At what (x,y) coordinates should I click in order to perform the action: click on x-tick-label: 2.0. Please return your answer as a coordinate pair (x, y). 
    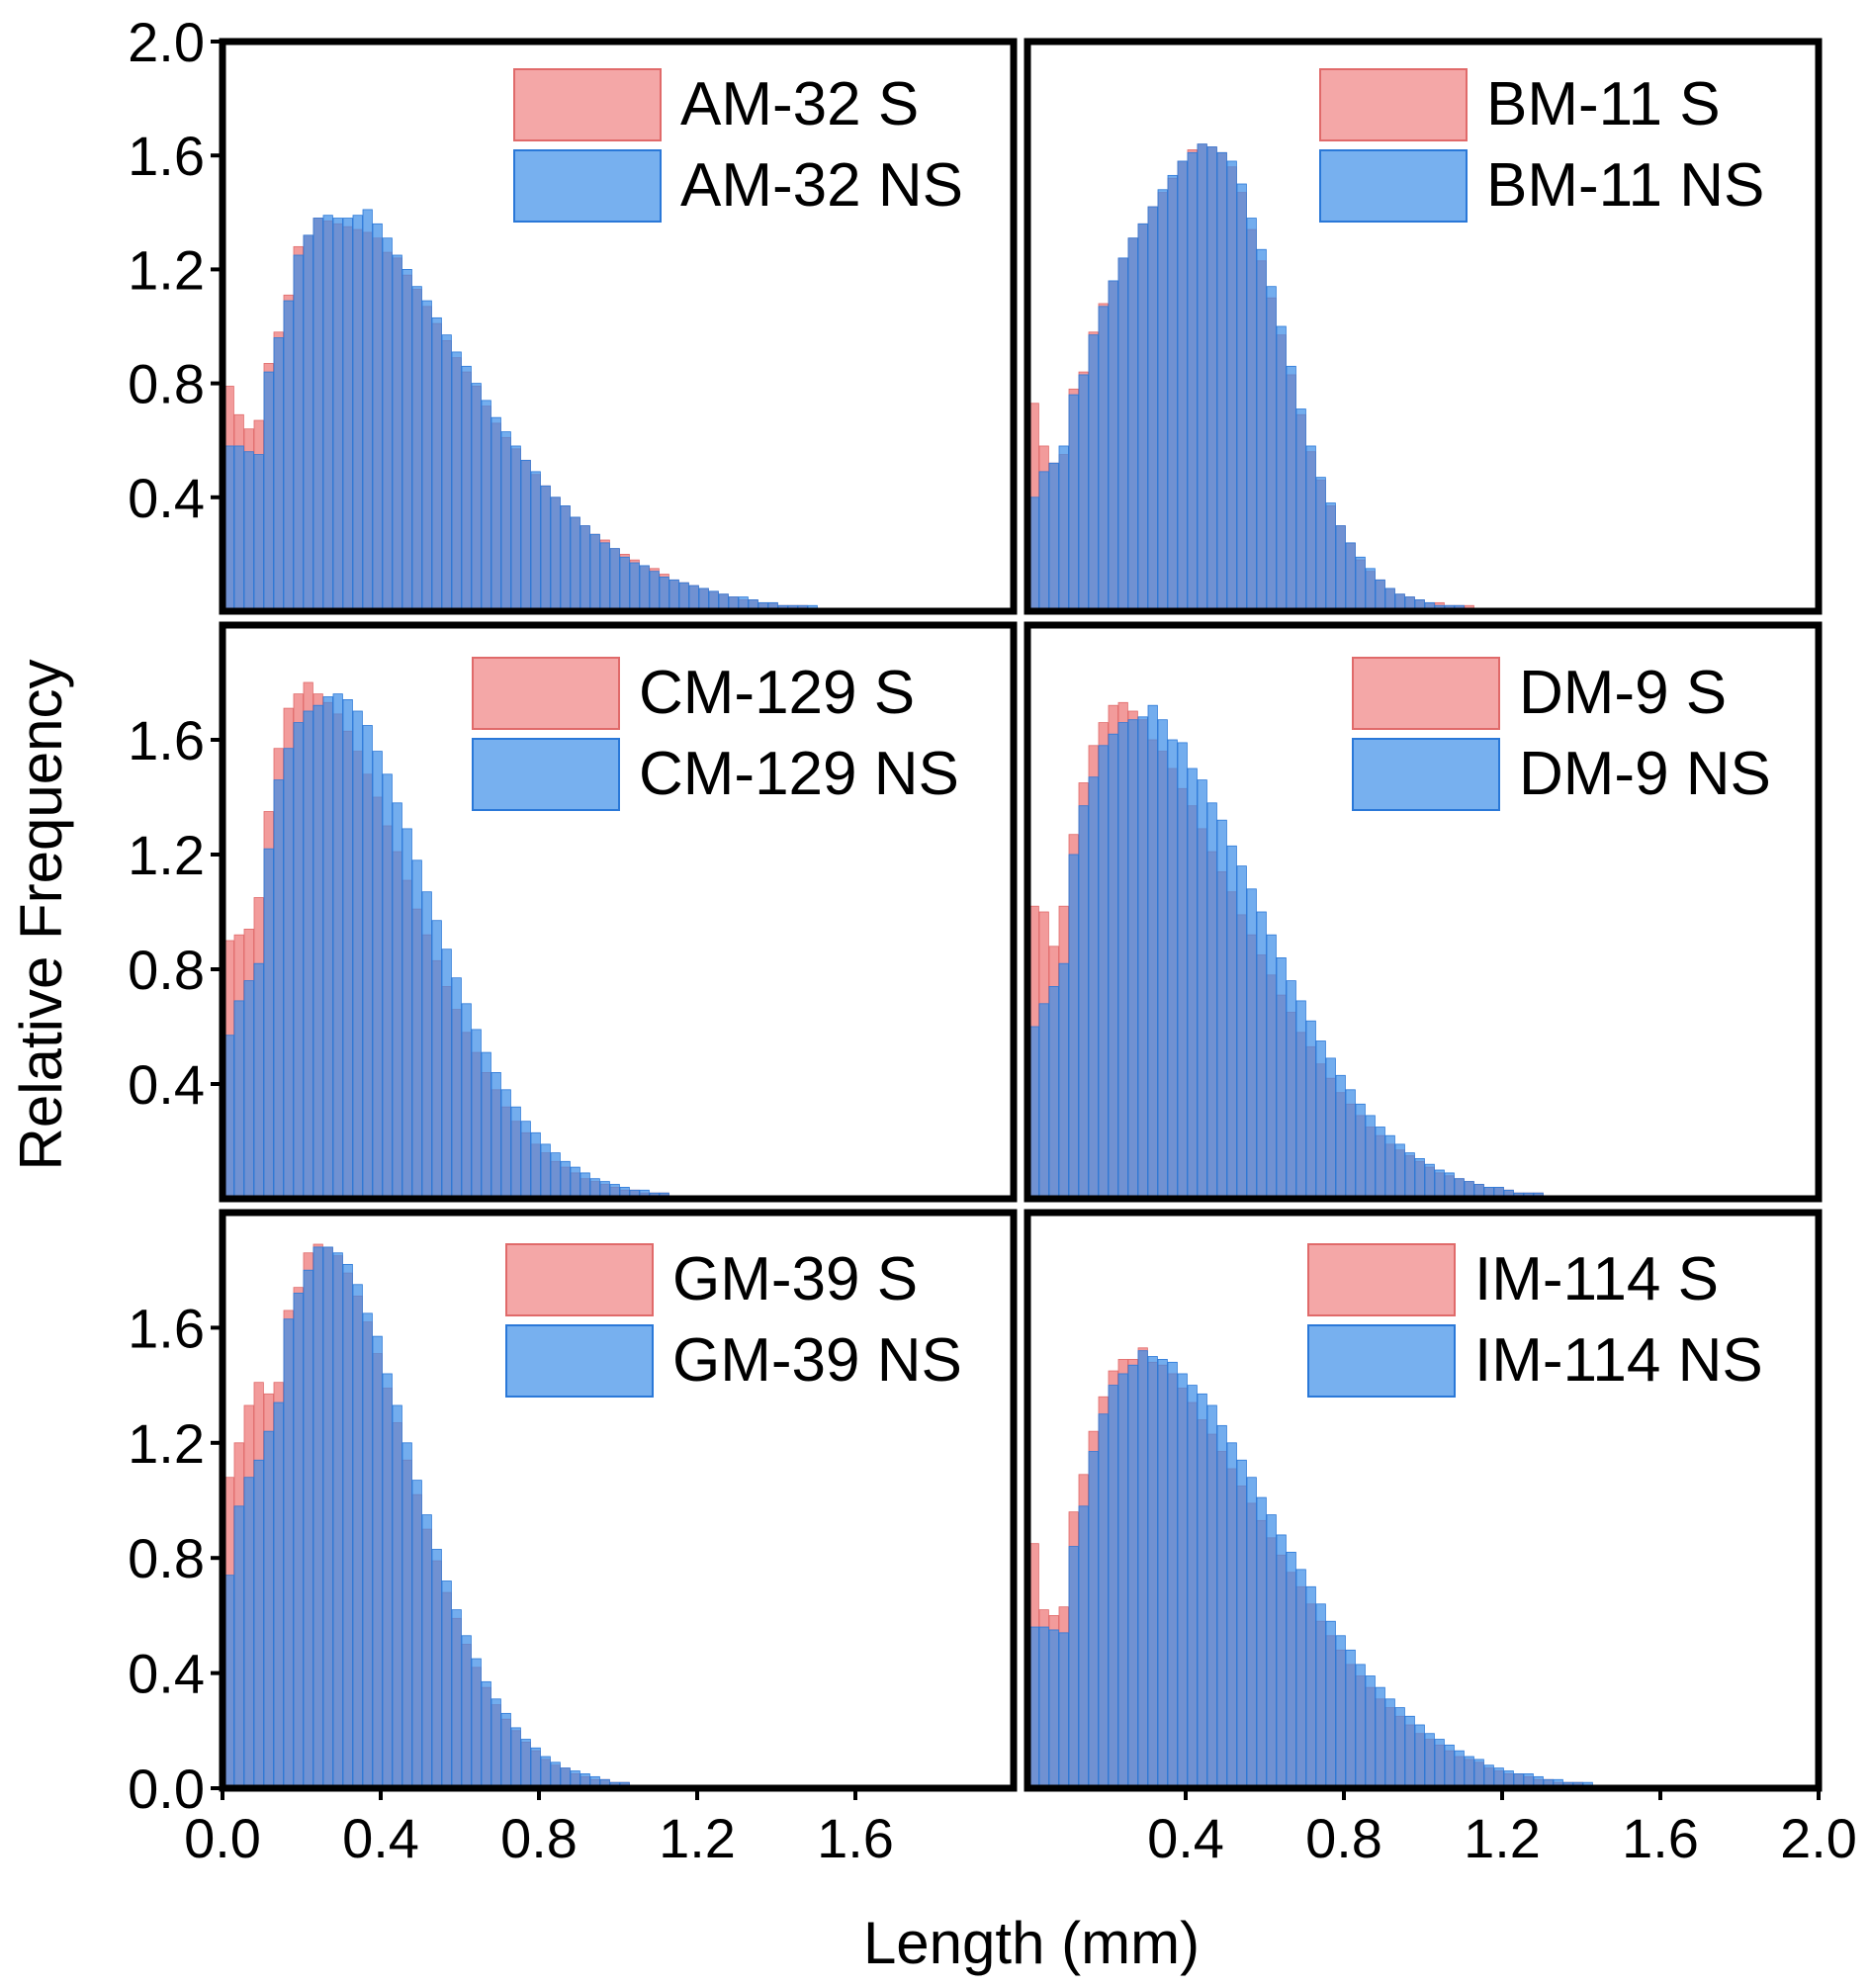
    Looking at the image, I should click on (1818, 1838).